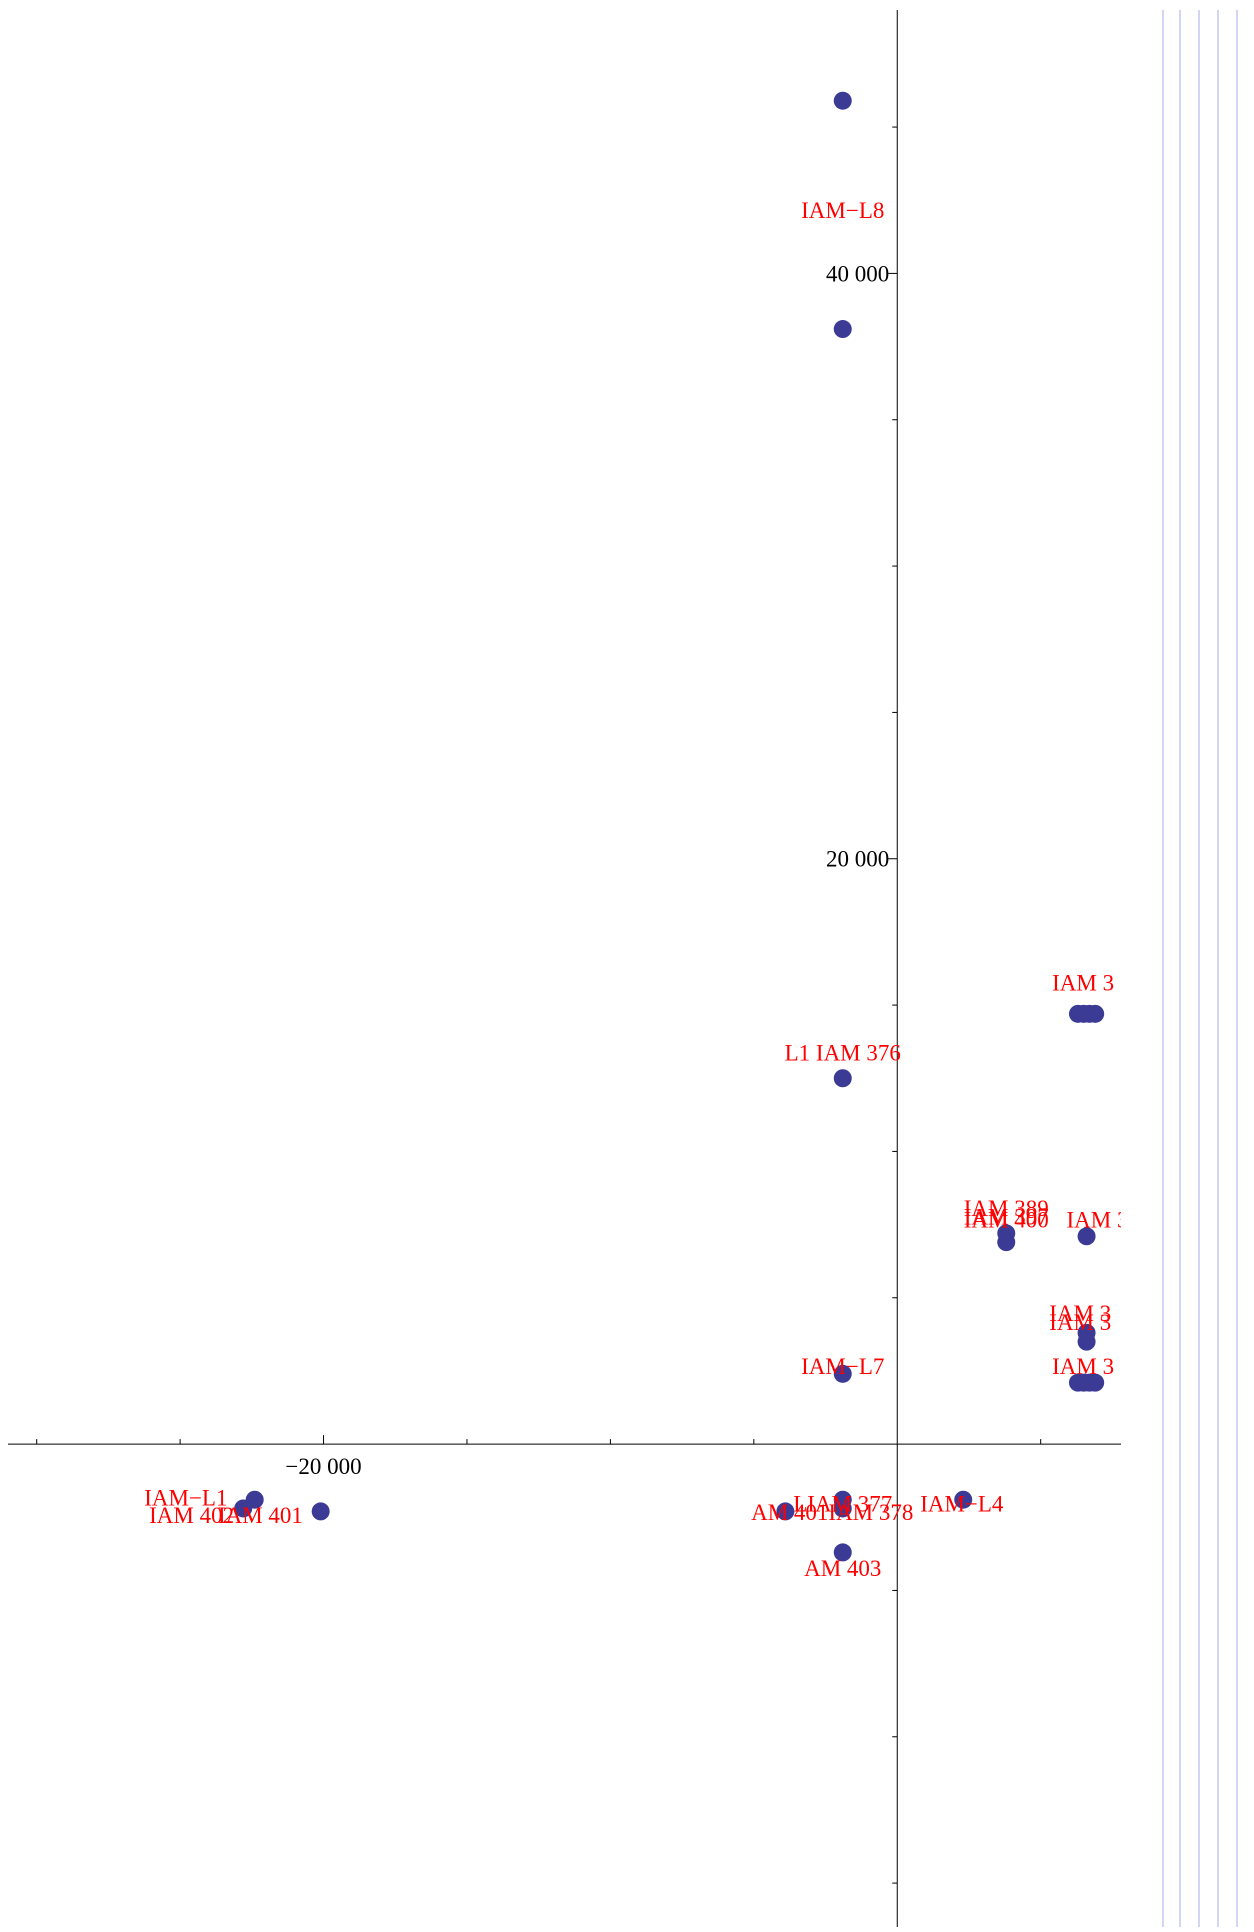 The width and height of the screenshot is (1254, 1932). Describe the element at coordinates (260, 1515) in the screenshot. I see `point-label: IAM 401` at that location.